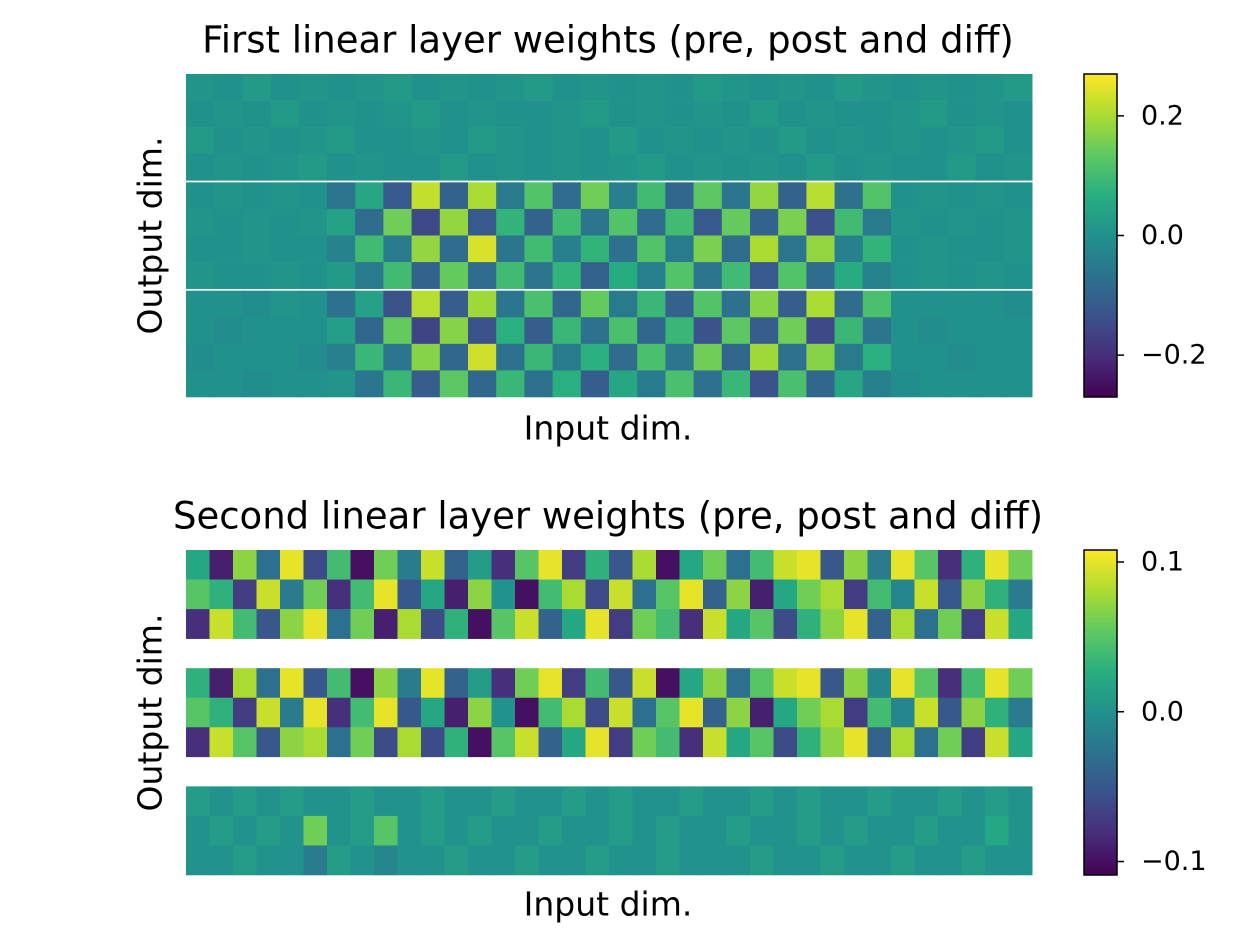  What do you see at coordinates (1162, 115) in the screenshot?
I see `colorbar-tick-label: 0.2` at bounding box center [1162, 115].